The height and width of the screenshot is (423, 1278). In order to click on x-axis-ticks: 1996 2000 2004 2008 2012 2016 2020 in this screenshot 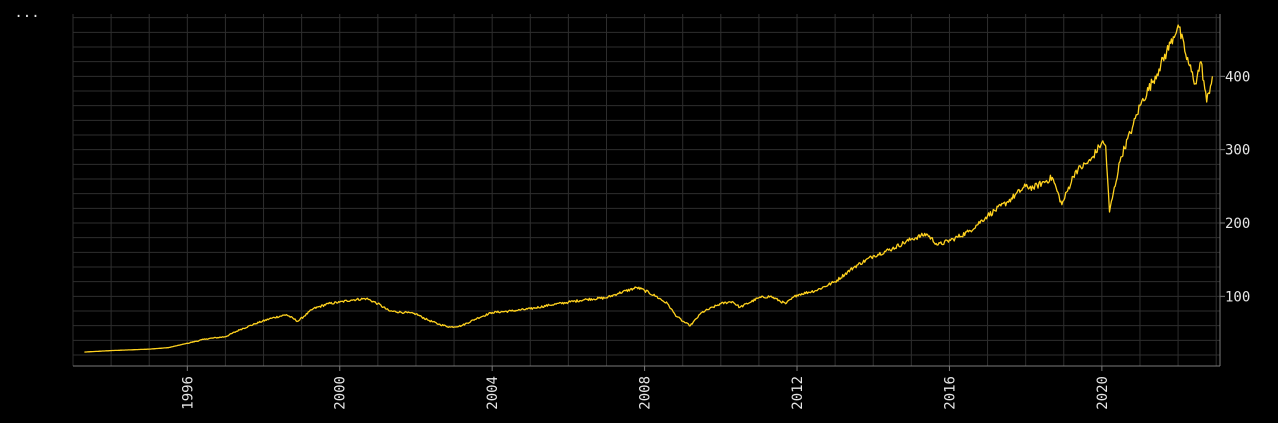, I will do `click(645, 388)`.